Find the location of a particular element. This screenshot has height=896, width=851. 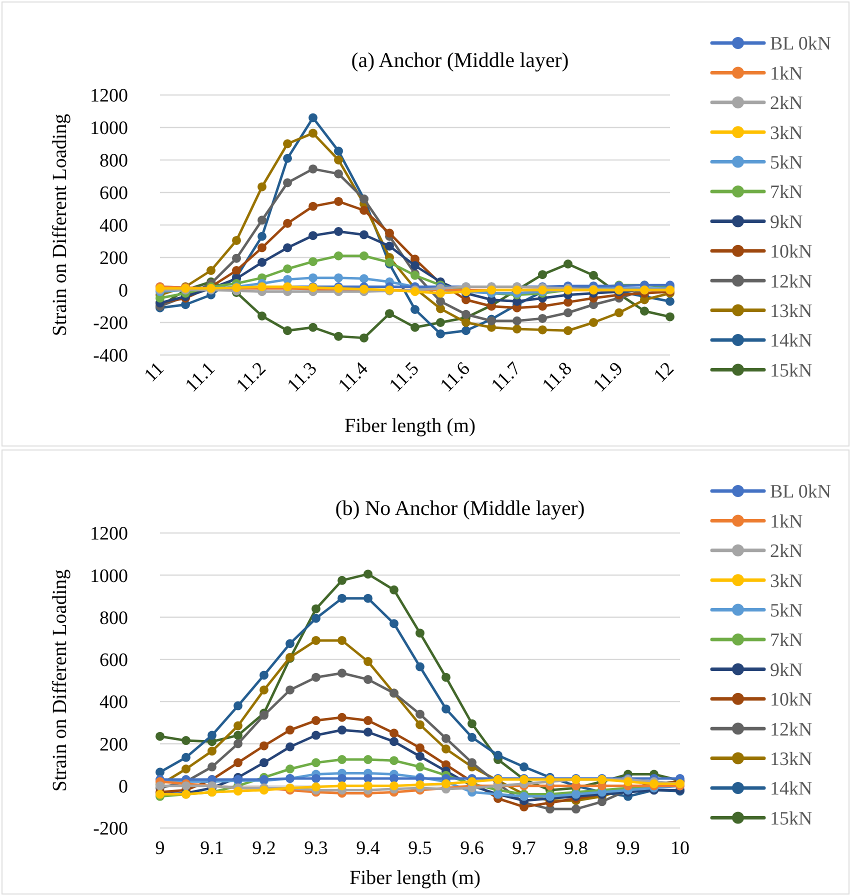

x-tick-label: 11.8 is located at coordinates (557, 377).